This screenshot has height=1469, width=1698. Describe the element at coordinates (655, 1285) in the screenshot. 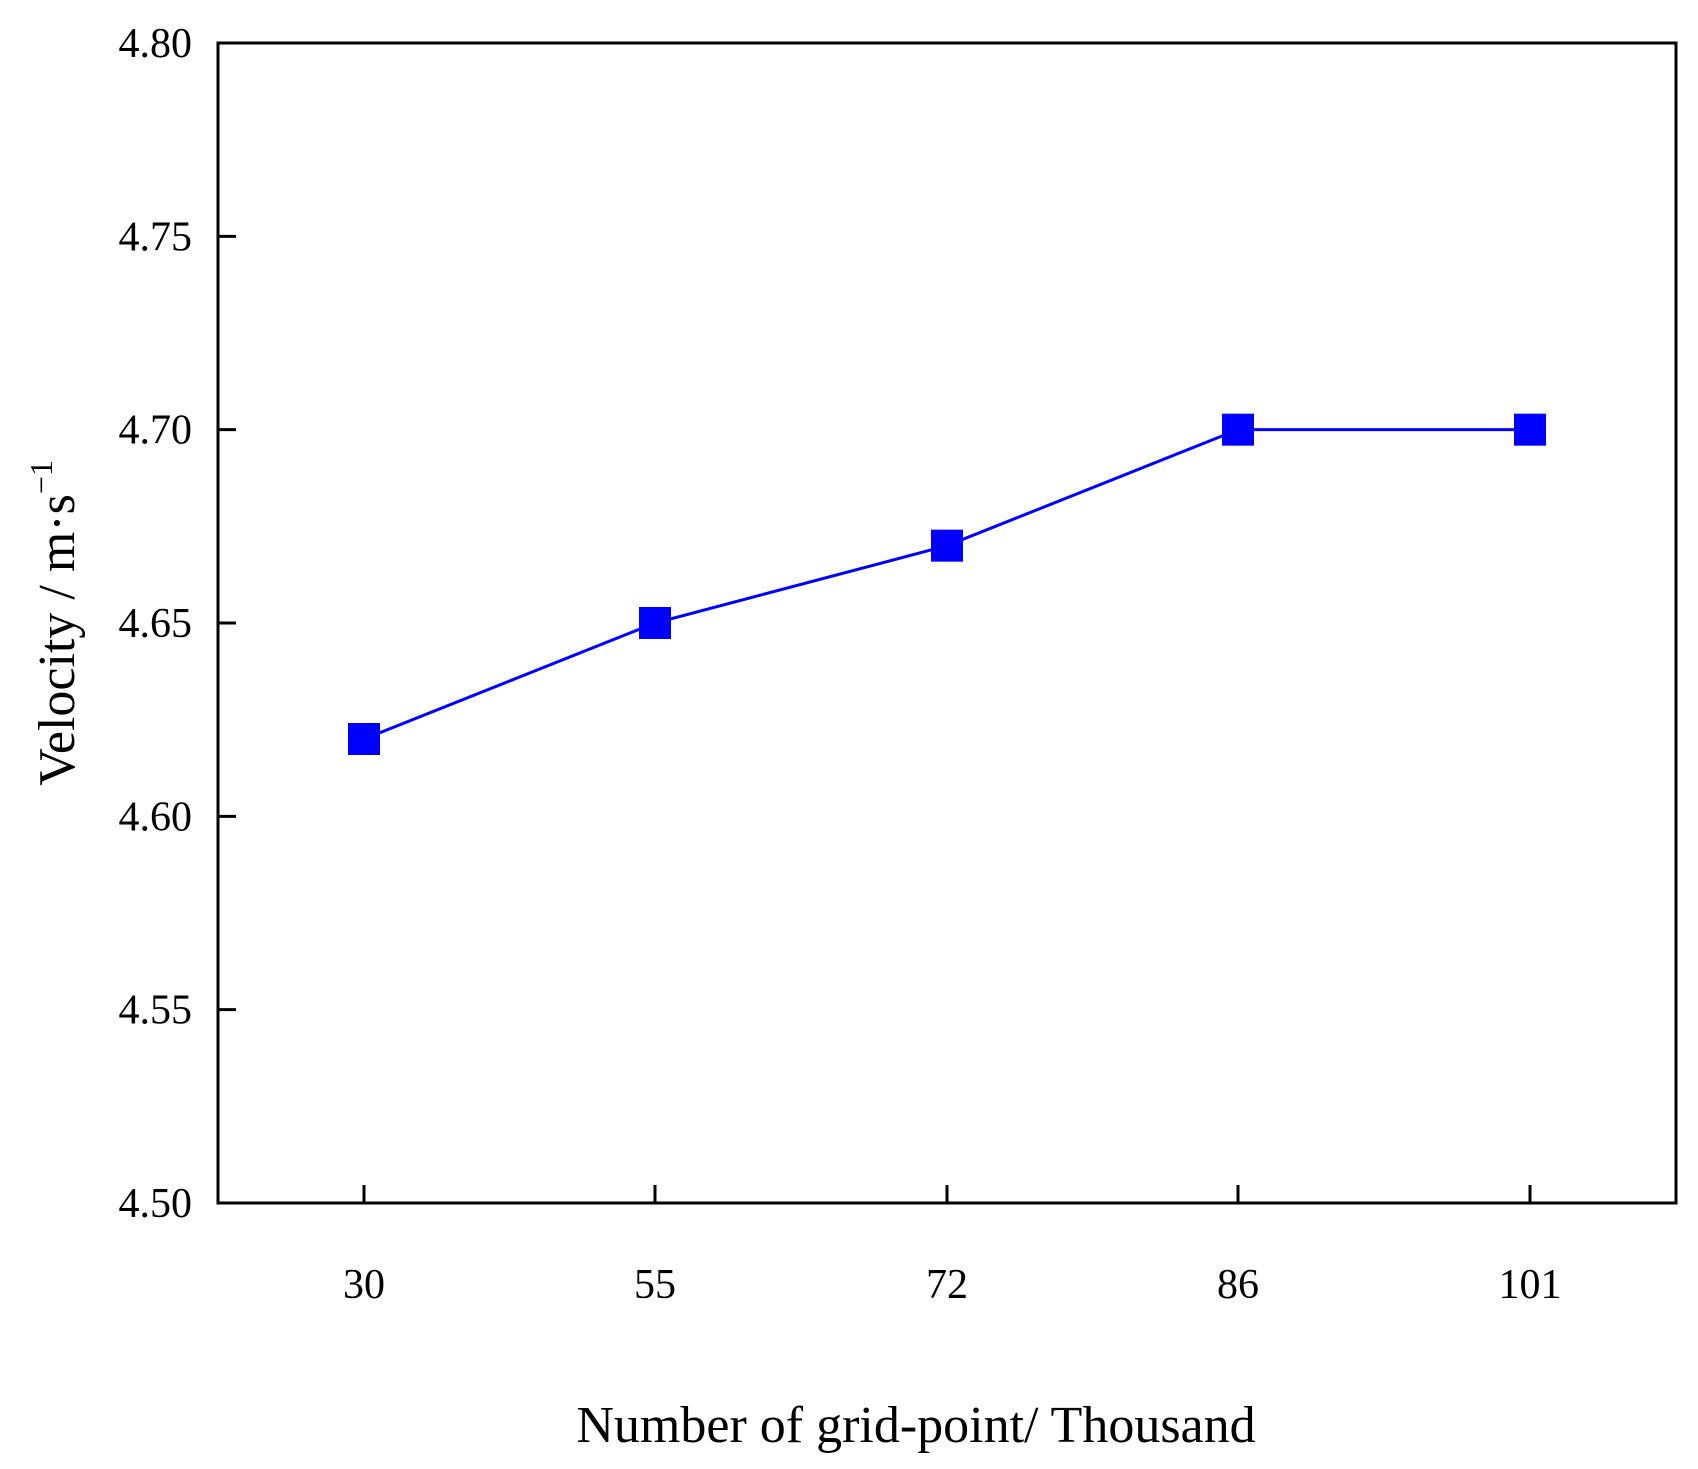

I see `x-tick-label: 55` at that location.